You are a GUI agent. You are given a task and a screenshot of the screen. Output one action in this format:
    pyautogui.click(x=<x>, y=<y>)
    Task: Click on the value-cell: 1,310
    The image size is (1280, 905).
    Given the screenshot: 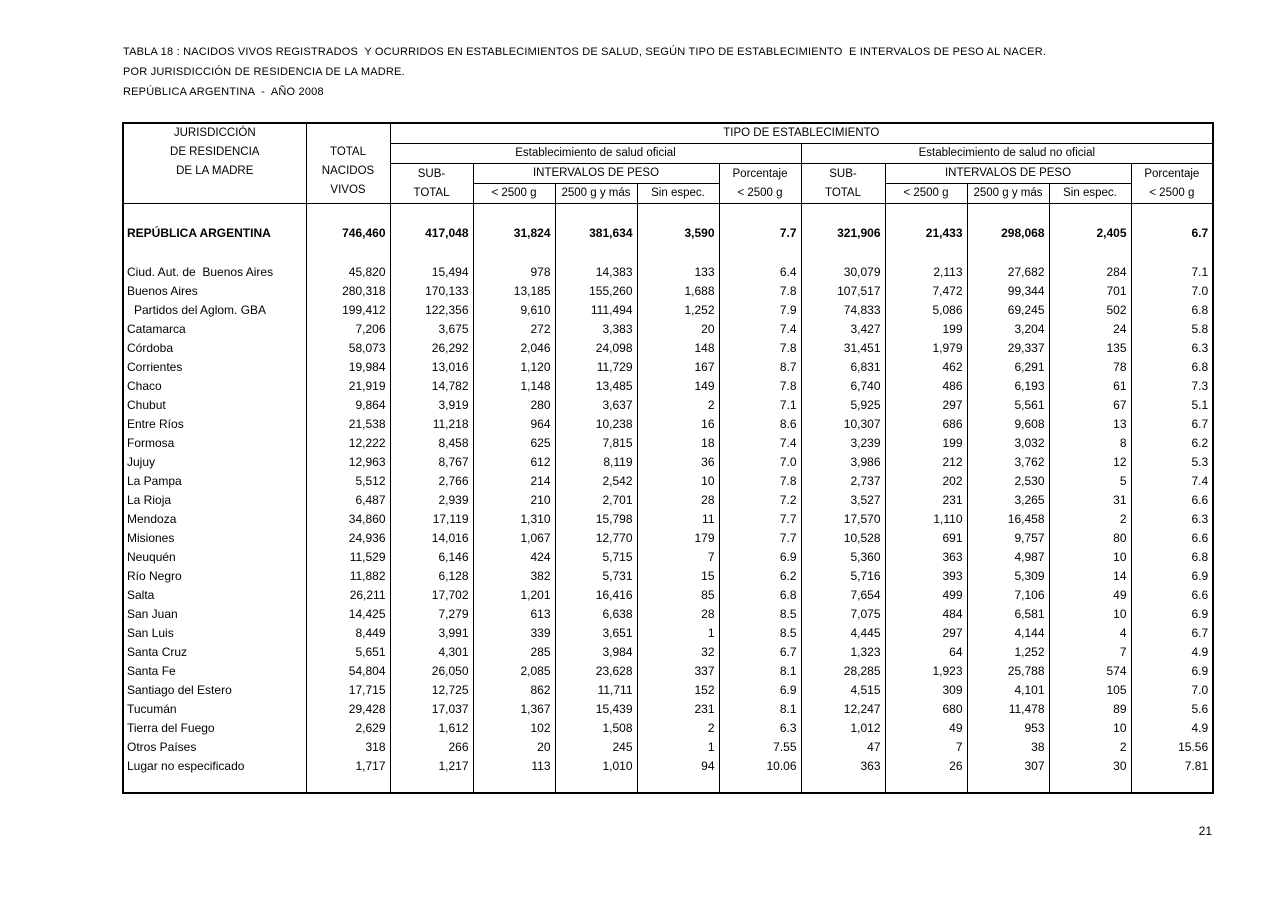 What is the action you would take?
    pyautogui.click(x=514, y=519)
    